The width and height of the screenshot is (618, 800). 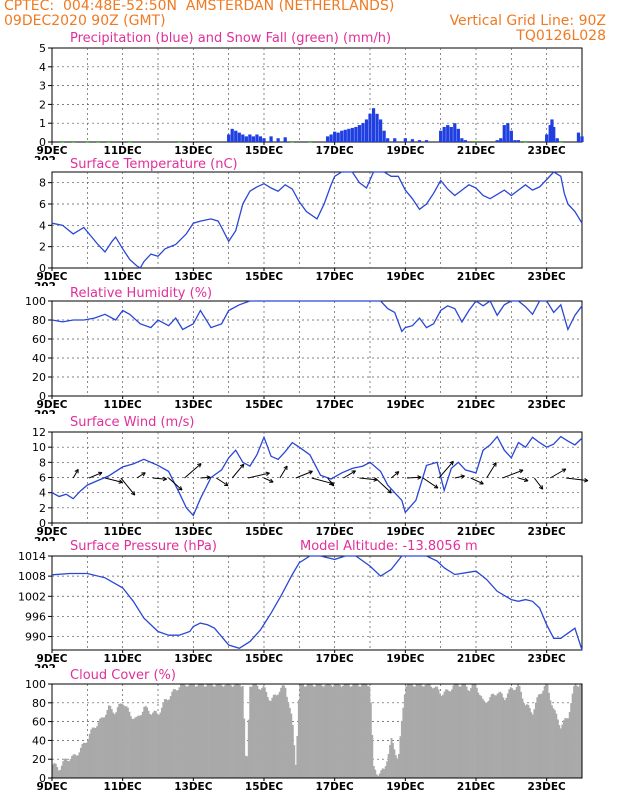 What do you see at coordinates (123, 405) in the screenshot?
I see `x-tick-label: 11DEC` at bounding box center [123, 405].